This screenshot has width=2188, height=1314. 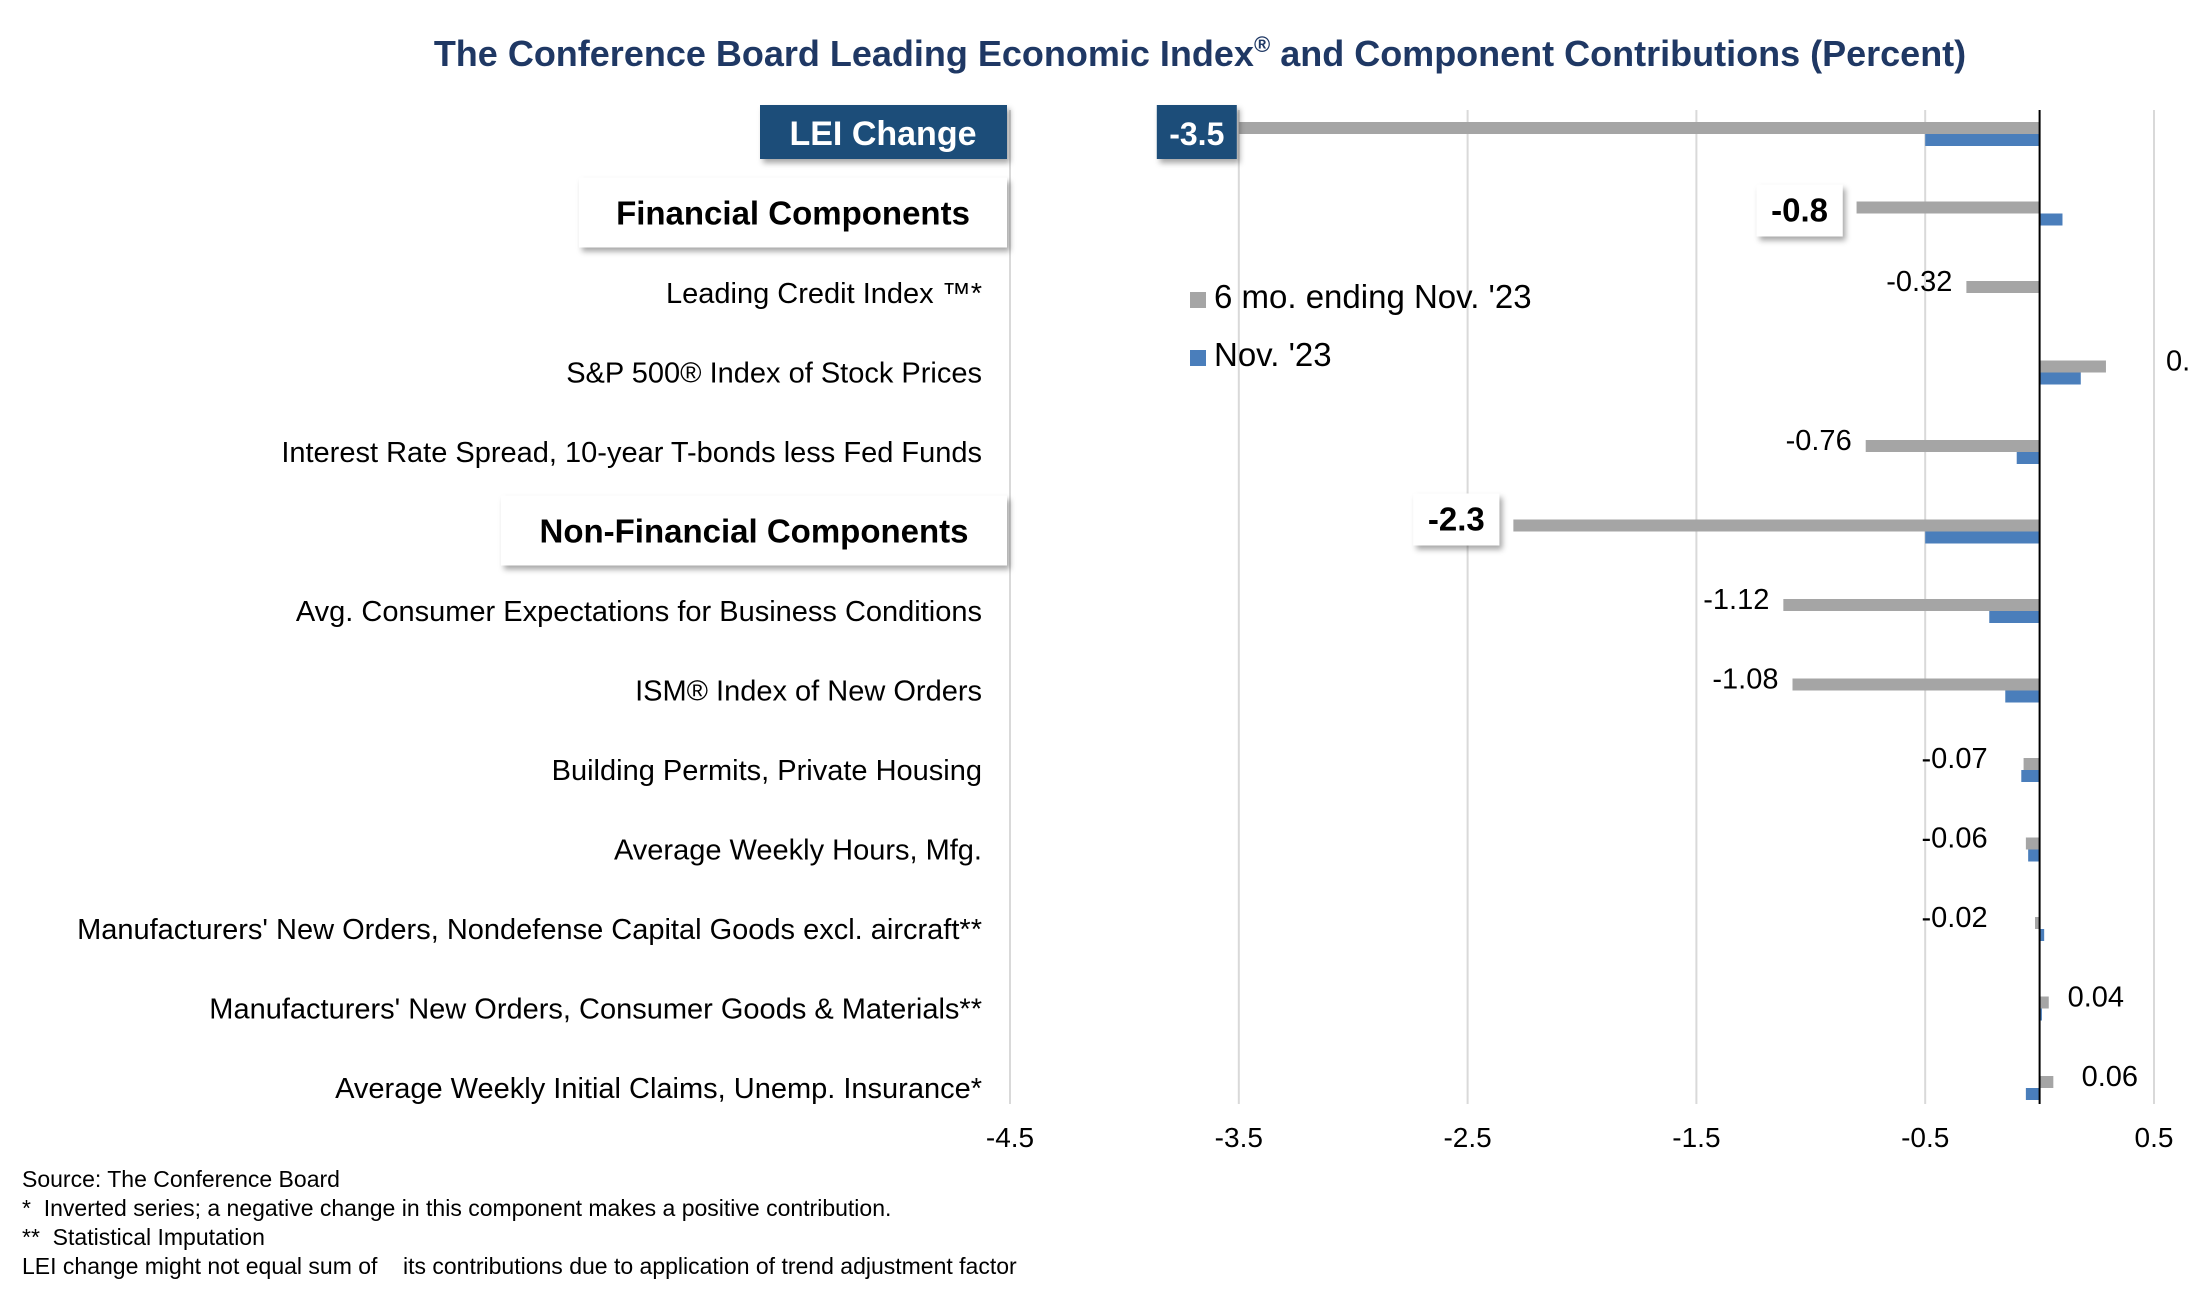 What do you see at coordinates (798, 851) in the screenshot?
I see `category-label-average-weekly-hours-mfg: Average Weekly Hours, Mfg.` at bounding box center [798, 851].